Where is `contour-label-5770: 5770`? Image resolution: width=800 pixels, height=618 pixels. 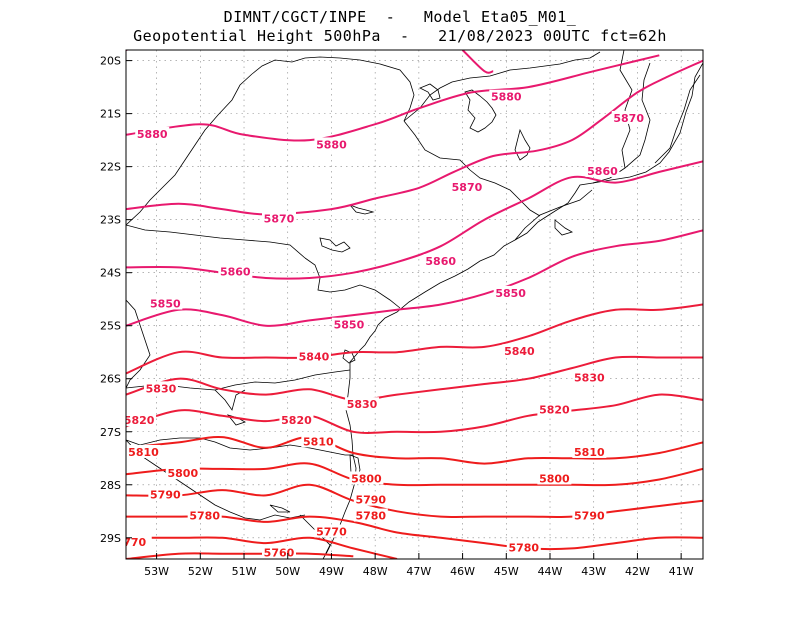 contour-label-5770: 5770 is located at coordinates (331, 531).